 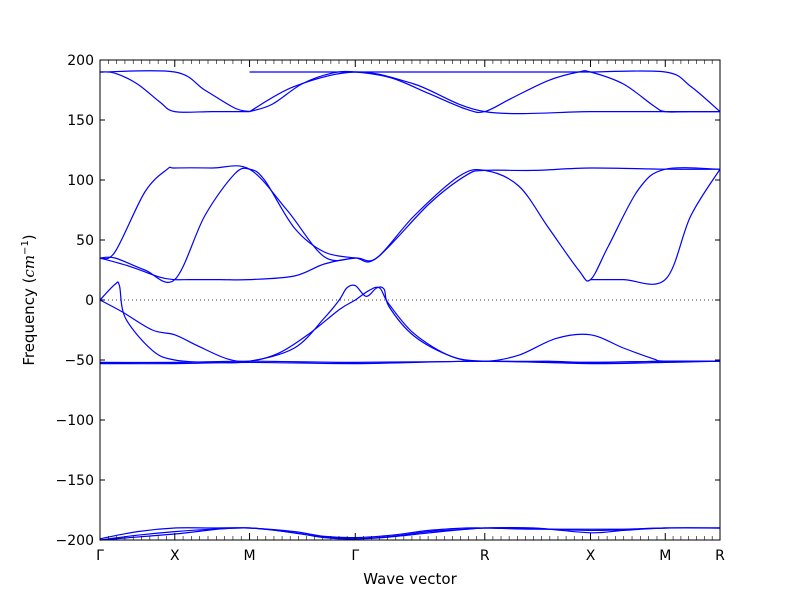 I want to click on y-tick-label: 200, so click(x=80, y=61).